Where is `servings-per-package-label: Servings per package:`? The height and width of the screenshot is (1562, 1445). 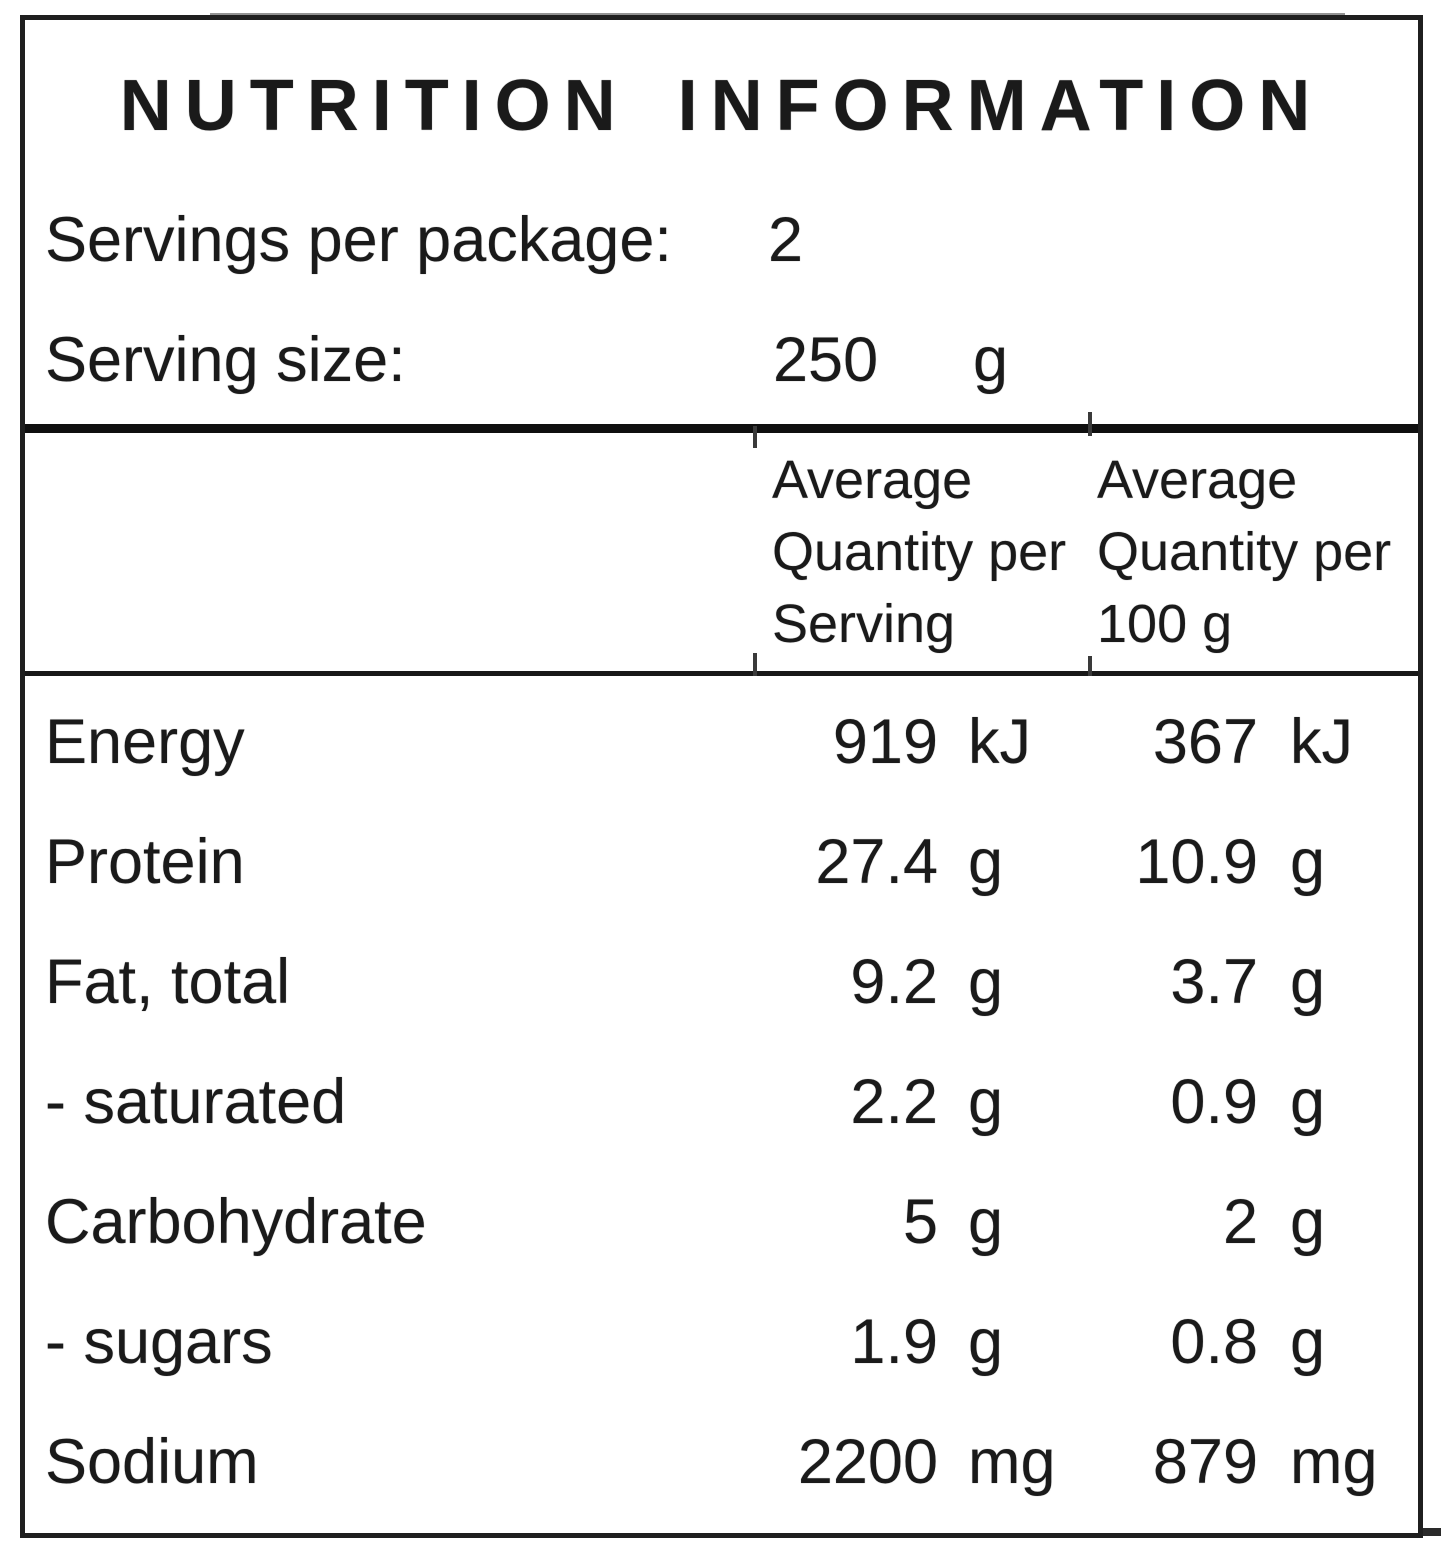
servings-per-package-label: Servings per package: is located at coordinates (358, 240).